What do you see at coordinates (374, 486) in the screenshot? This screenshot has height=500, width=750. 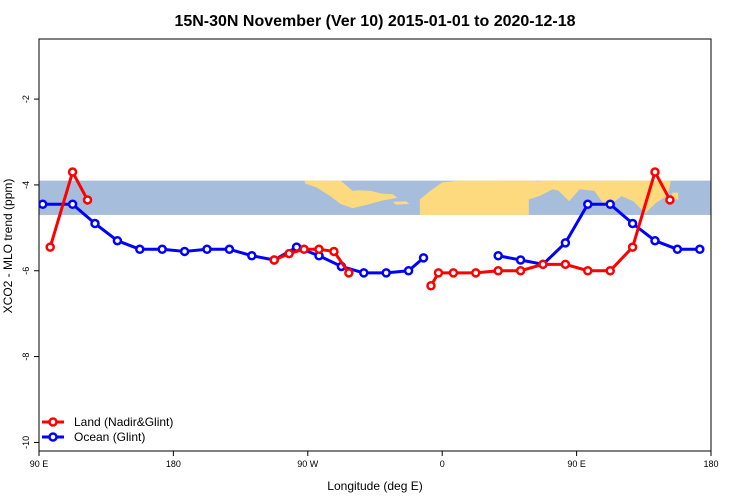 I see `x-axis-label: Longitude (deg E)` at bounding box center [374, 486].